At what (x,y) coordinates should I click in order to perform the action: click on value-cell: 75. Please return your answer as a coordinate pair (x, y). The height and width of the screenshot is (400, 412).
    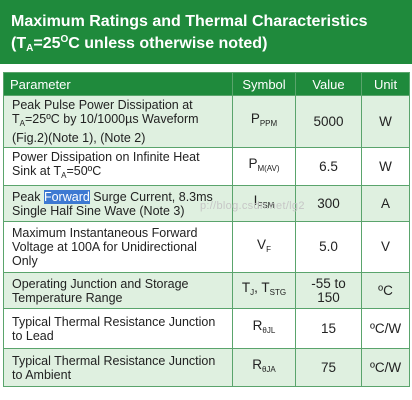
    Looking at the image, I should click on (328, 367).